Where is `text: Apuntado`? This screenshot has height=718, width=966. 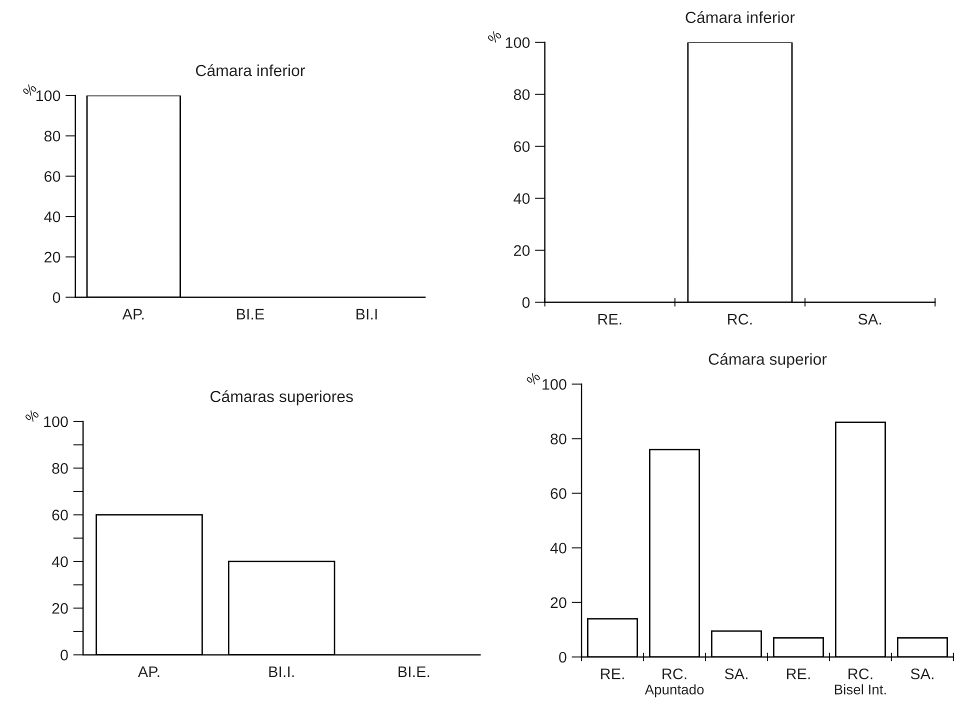
text: Apuntado is located at coordinates (674, 691).